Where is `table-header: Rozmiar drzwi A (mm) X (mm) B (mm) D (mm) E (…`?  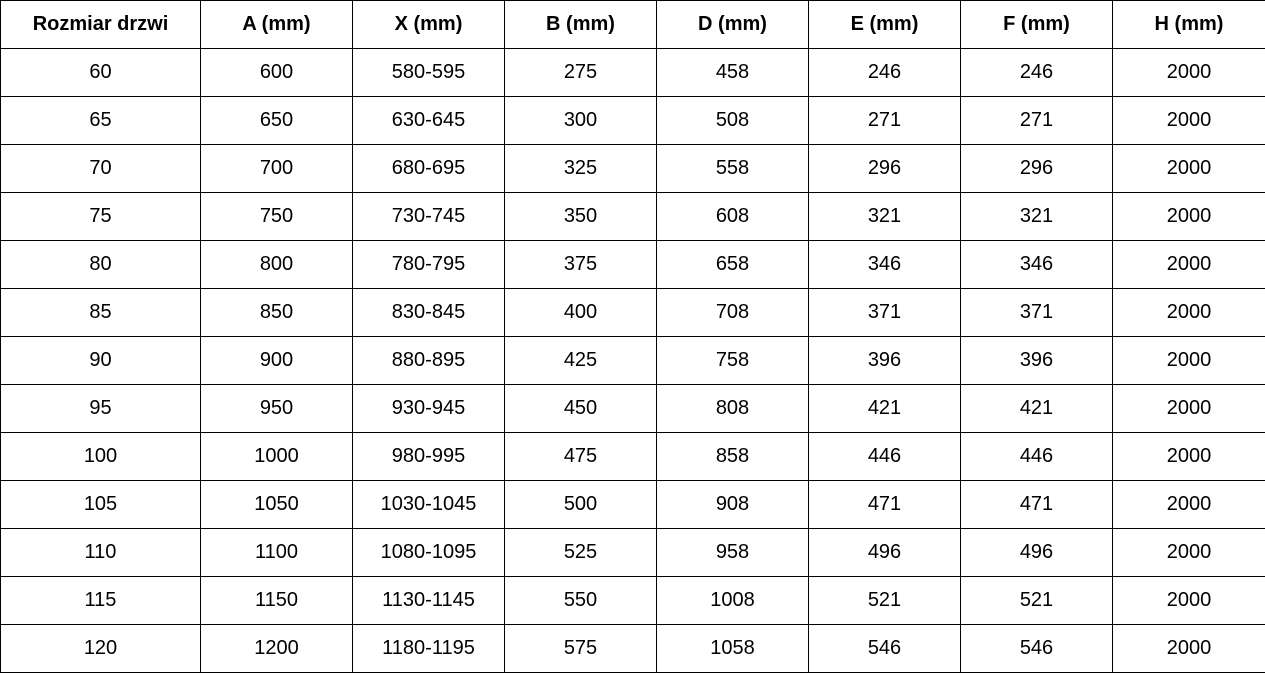 table-header: Rozmiar drzwi A (mm) X (mm) B (mm) D (mm) E (… is located at coordinates (632, 24).